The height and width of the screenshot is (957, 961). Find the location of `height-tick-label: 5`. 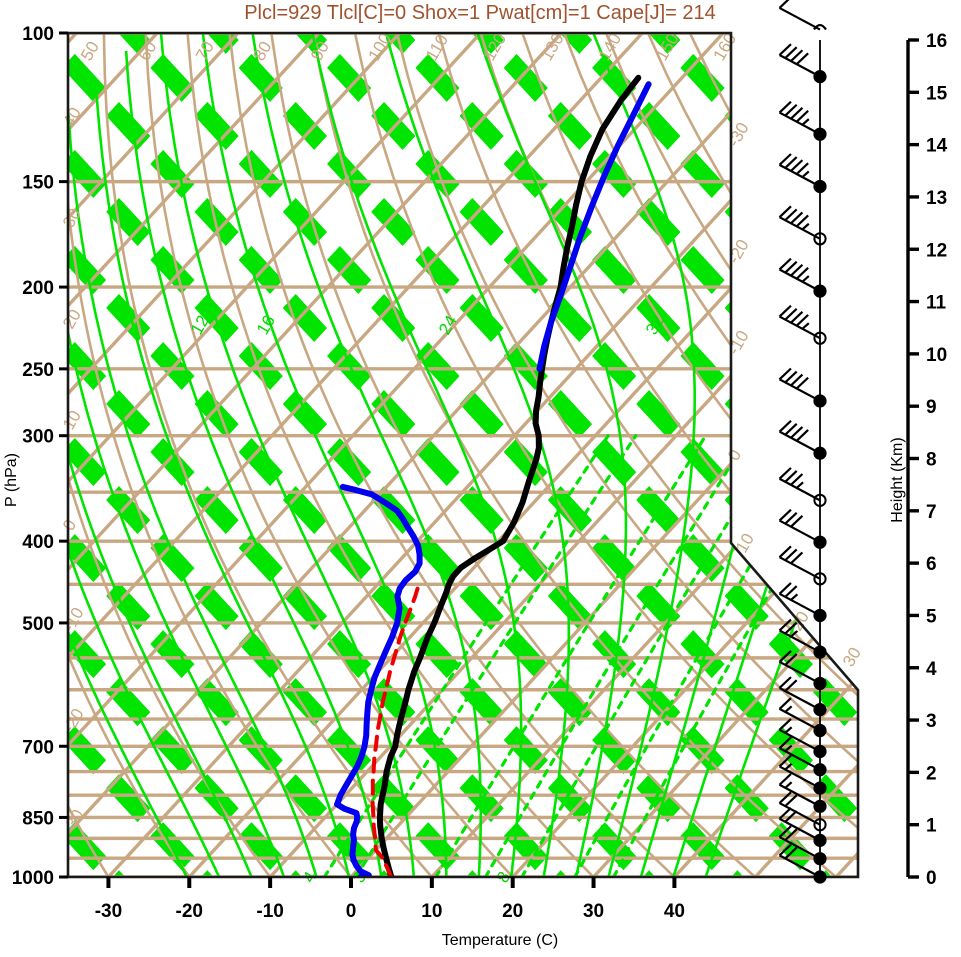

height-tick-label: 5 is located at coordinates (931, 616).